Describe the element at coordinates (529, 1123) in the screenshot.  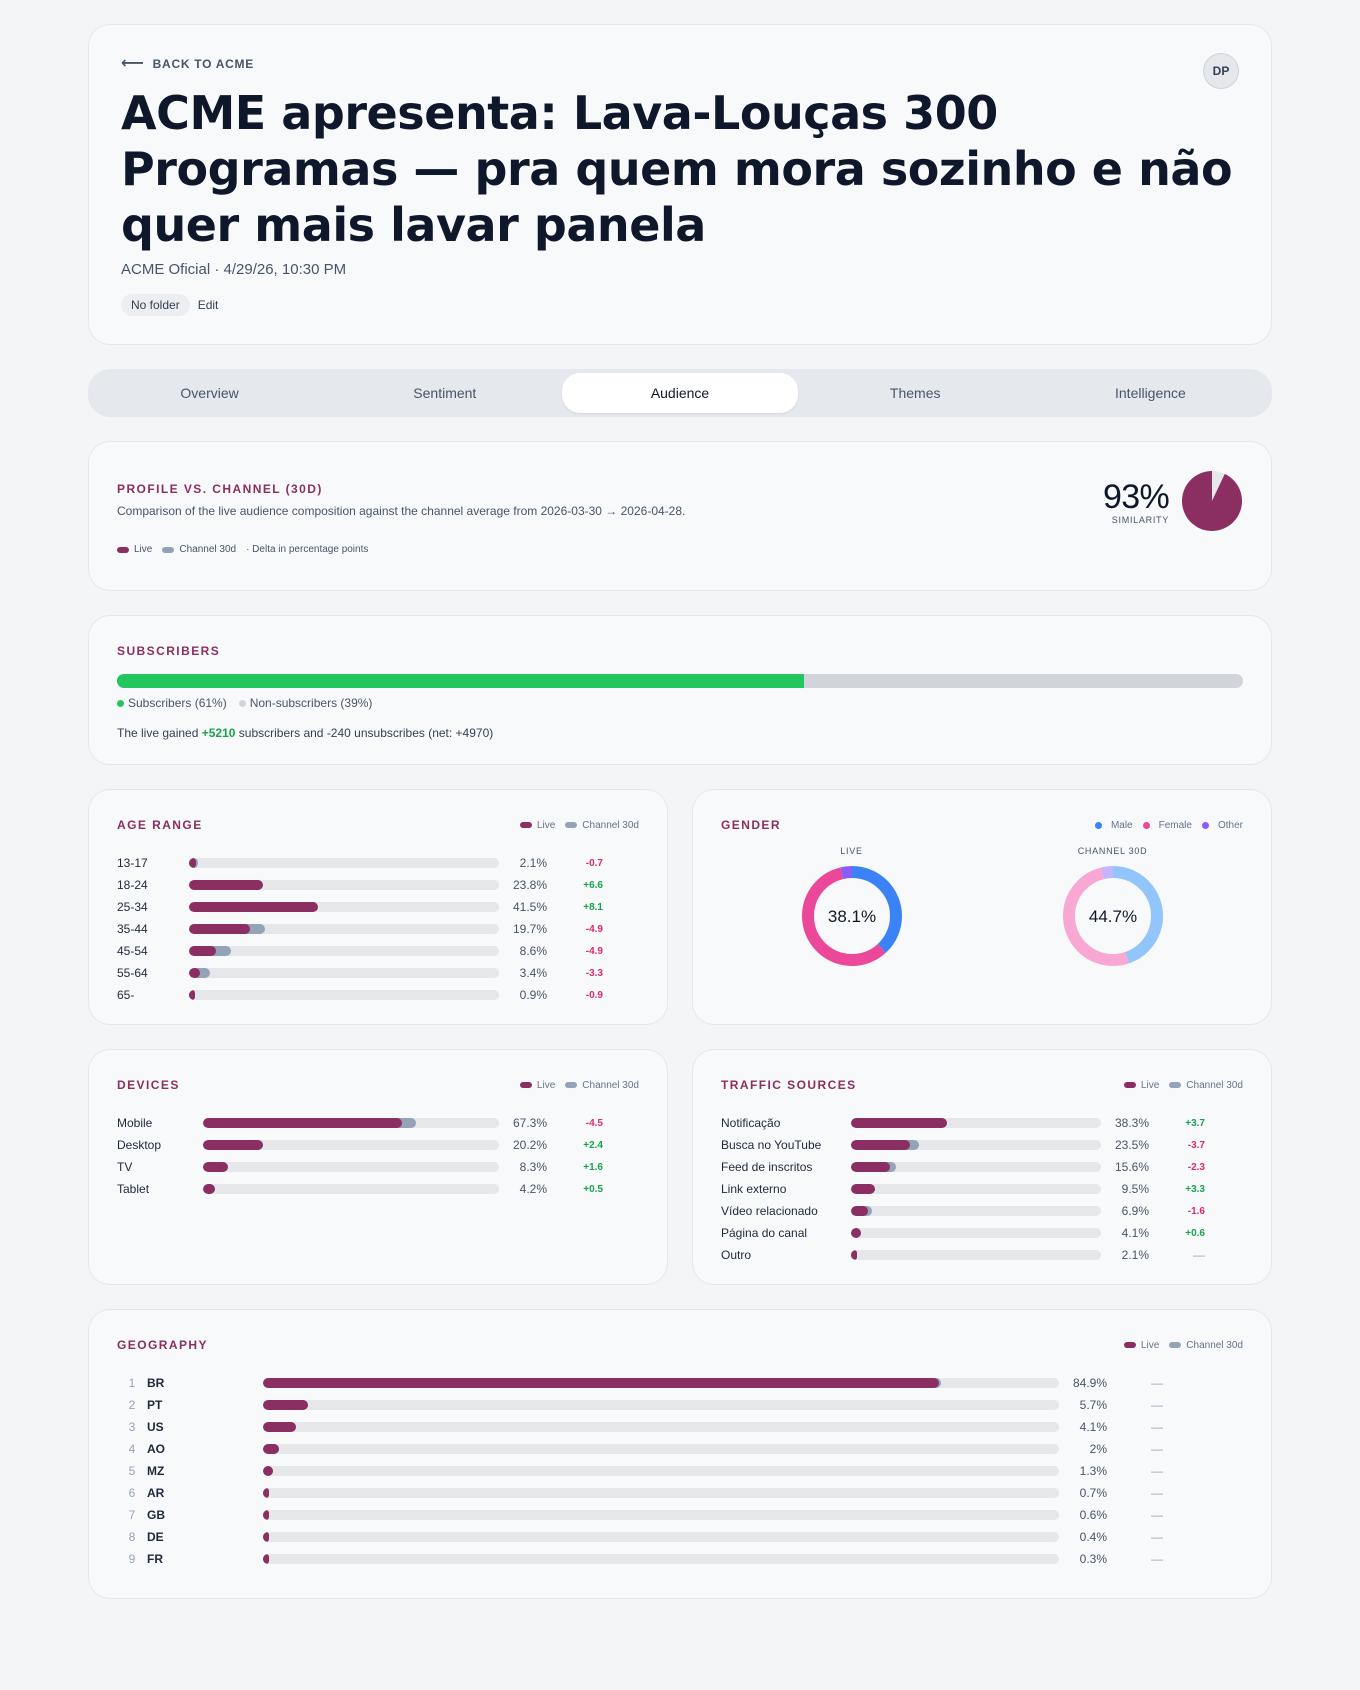
I see `row-percent: 67.3%` at that location.